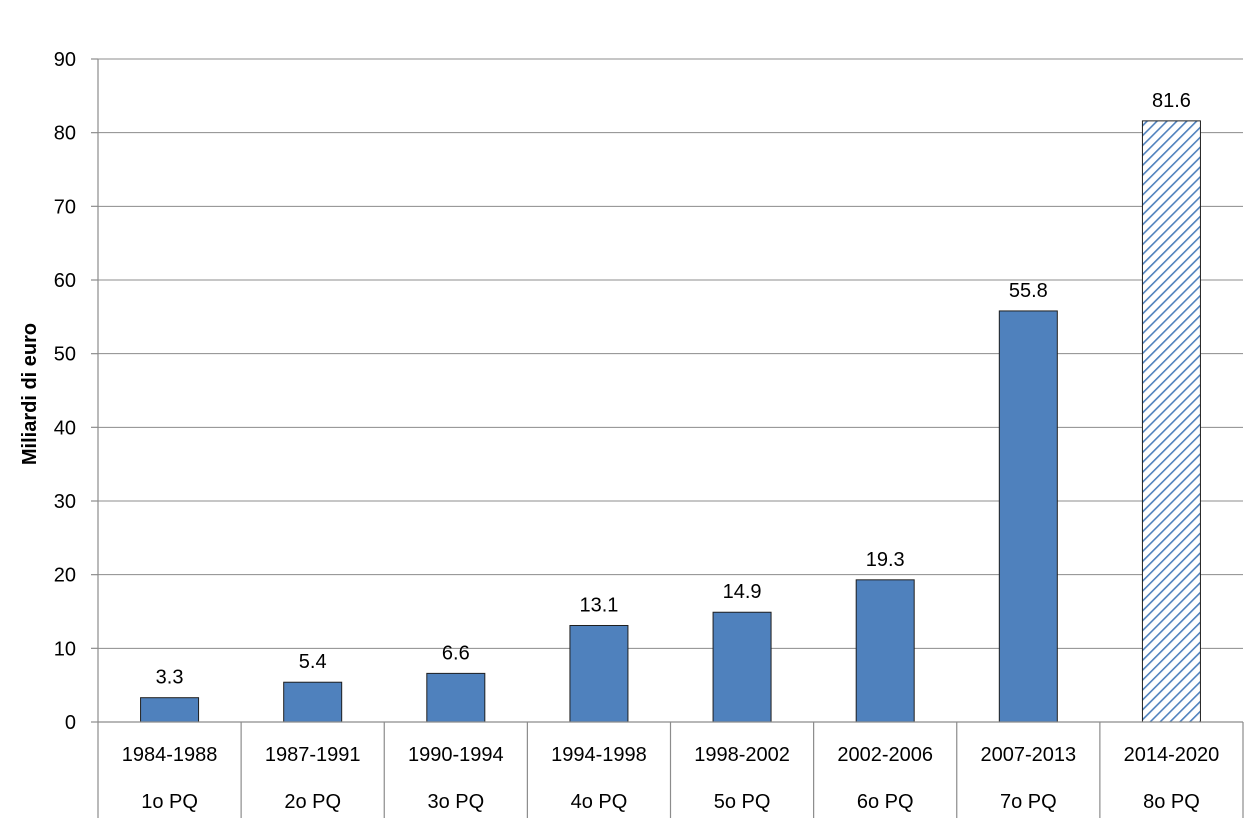  What do you see at coordinates (742, 592) in the screenshot?
I see `data-label: 14.9` at bounding box center [742, 592].